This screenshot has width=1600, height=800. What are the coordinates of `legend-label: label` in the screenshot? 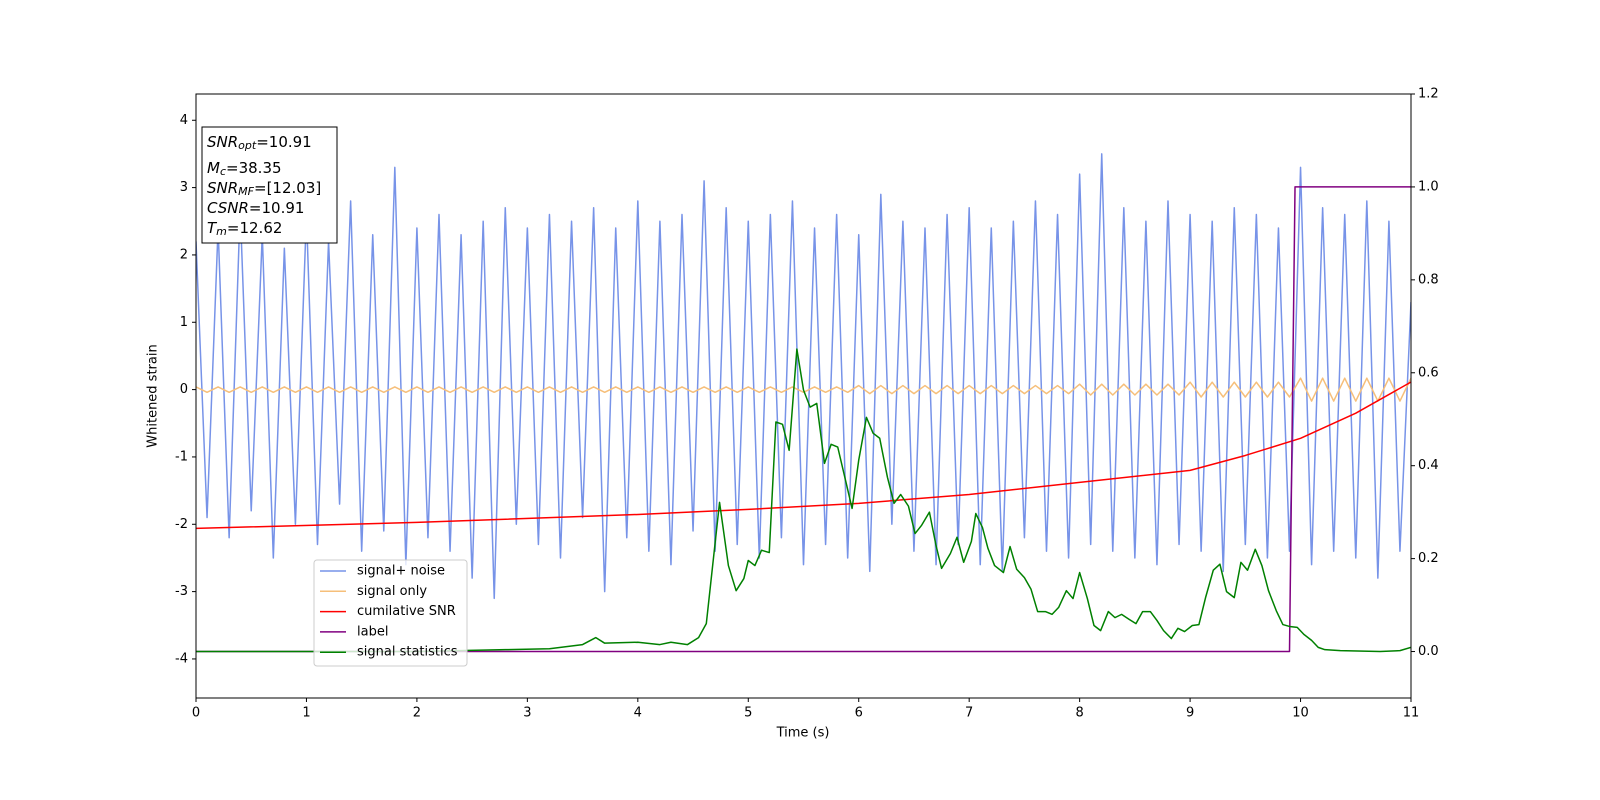 It's located at (372, 631).